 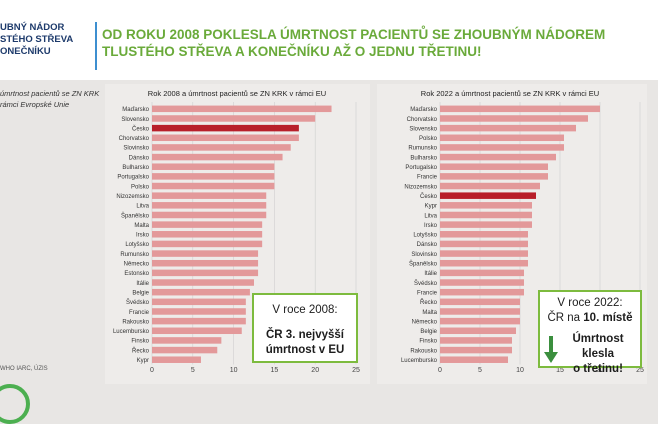 What do you see at coordinates (96, 46) in the screenshot?
I see `header-divider` at bounding box center [96, 46].